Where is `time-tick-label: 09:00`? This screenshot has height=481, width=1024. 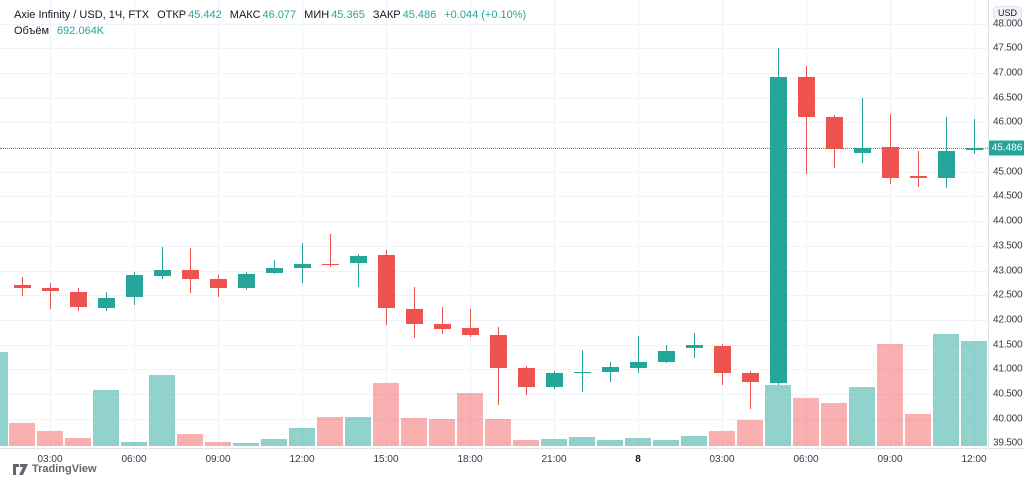 time-tick-label: 09:00 is located at coordinates (218, 459).